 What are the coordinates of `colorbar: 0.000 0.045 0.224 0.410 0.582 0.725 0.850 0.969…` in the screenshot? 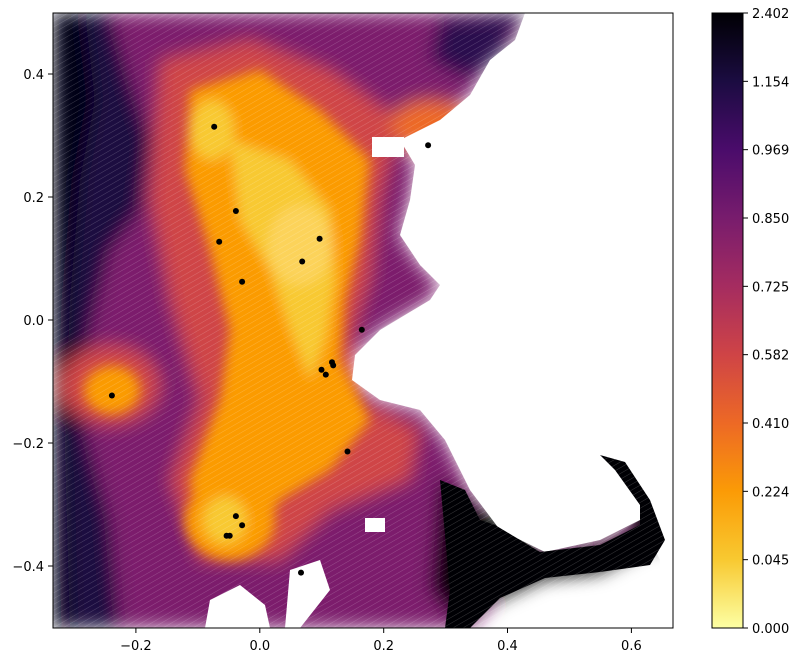 It's located at (750, 322).